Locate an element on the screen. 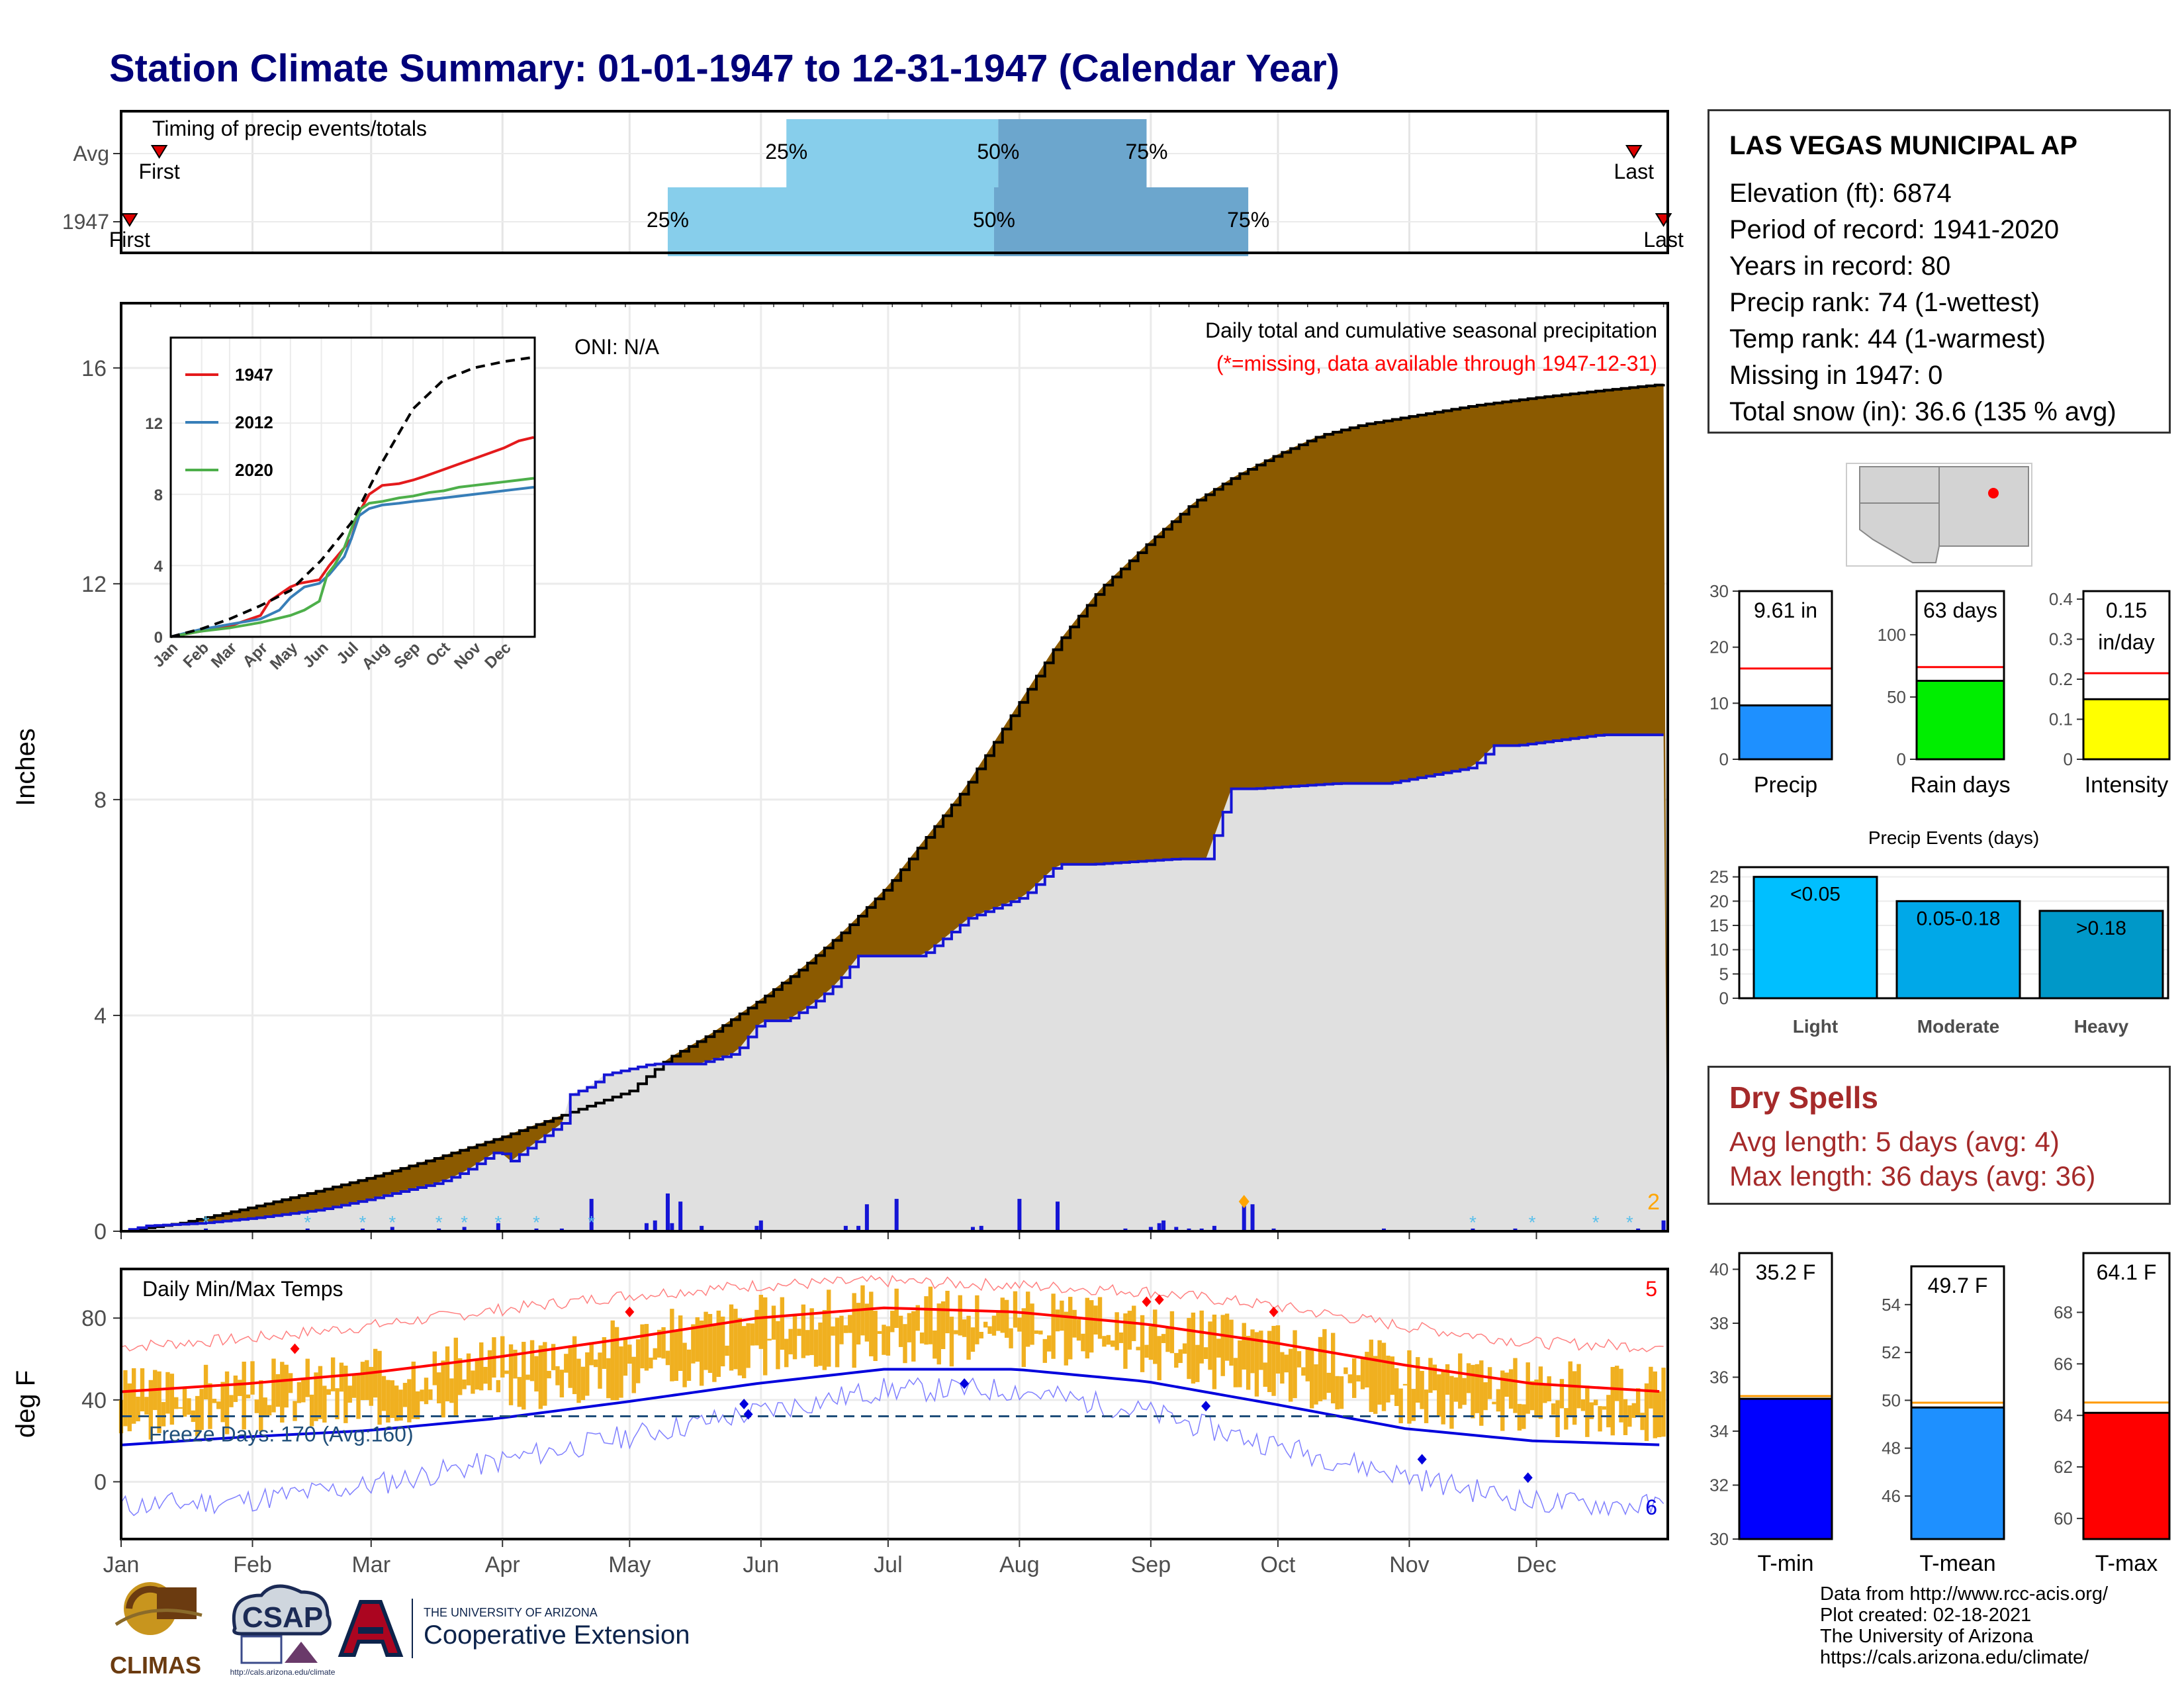 The width and height of the screenshot is (2184, 1688). credit-university: The University of Arizona is located at coordinates (1927, 1636).